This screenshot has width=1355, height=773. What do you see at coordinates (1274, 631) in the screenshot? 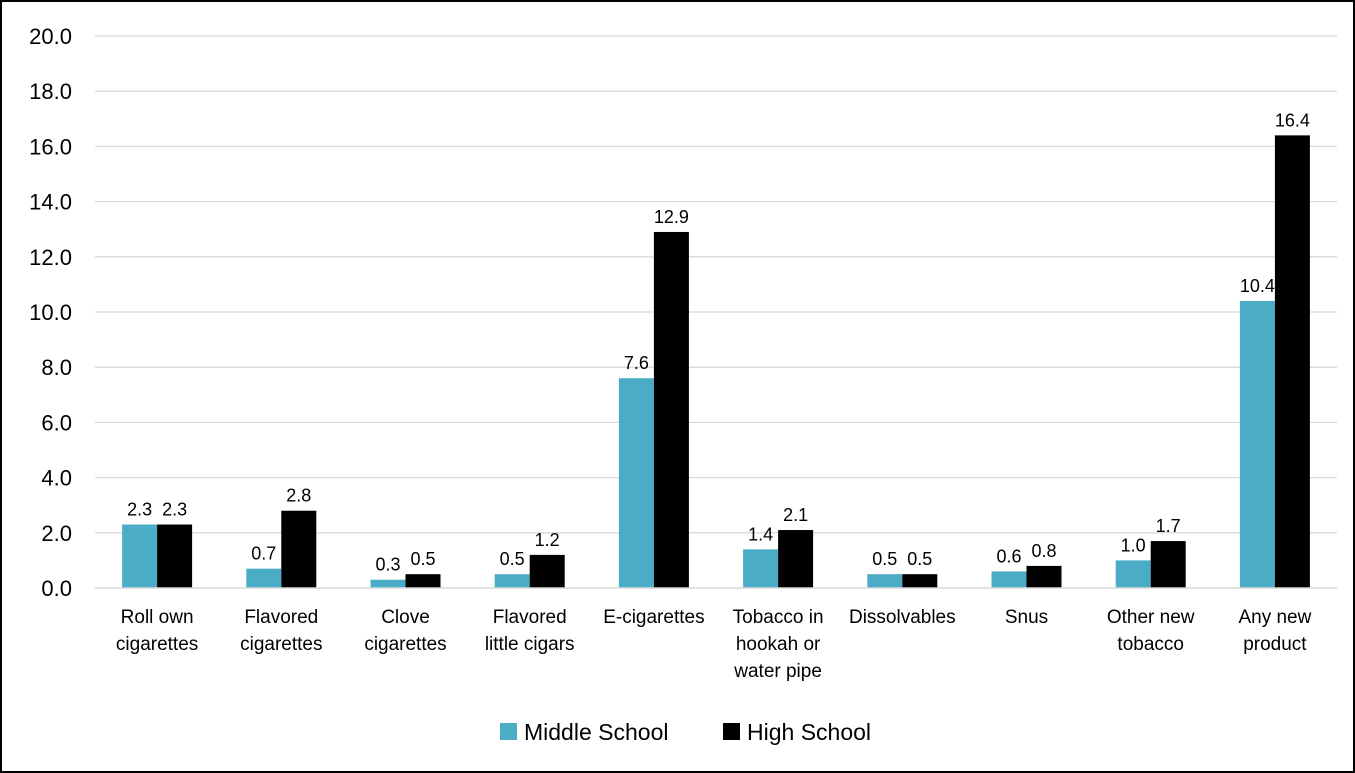
I see `x-category-label: Any new product` at bounding box center [1274, 631].